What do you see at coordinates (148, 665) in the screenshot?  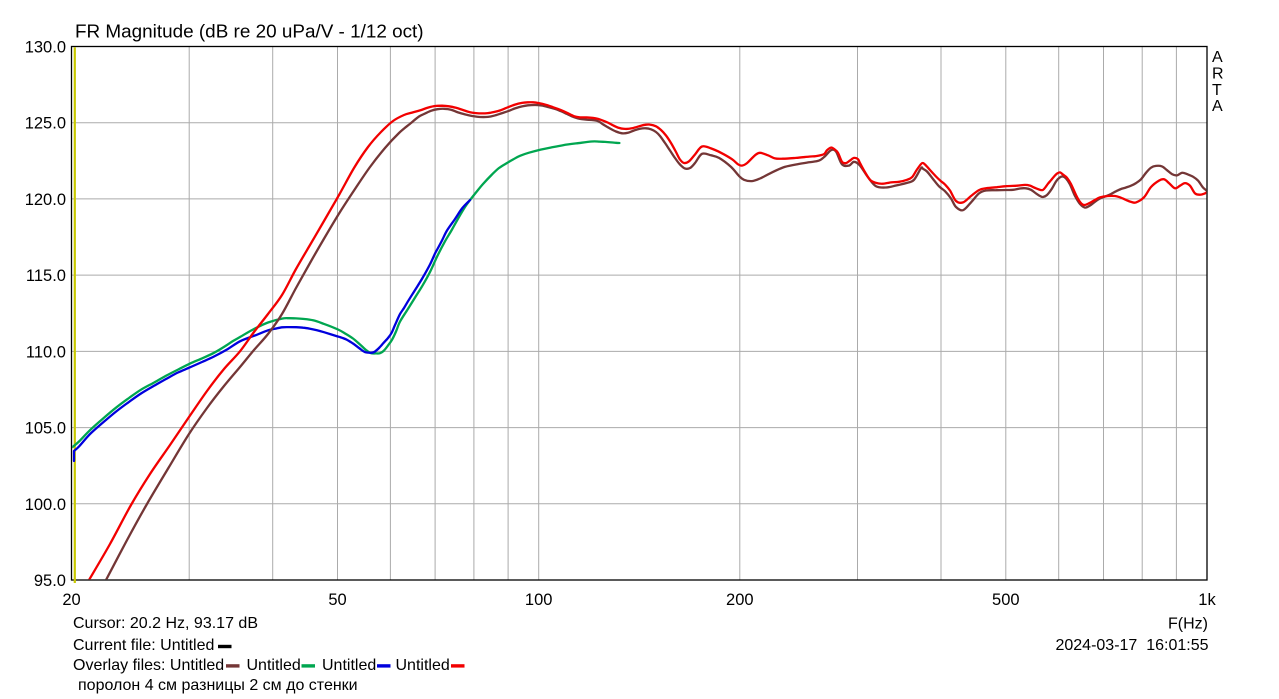 I see `svg-text: Overlay files: Untitled` at bounding box center [148, 665].